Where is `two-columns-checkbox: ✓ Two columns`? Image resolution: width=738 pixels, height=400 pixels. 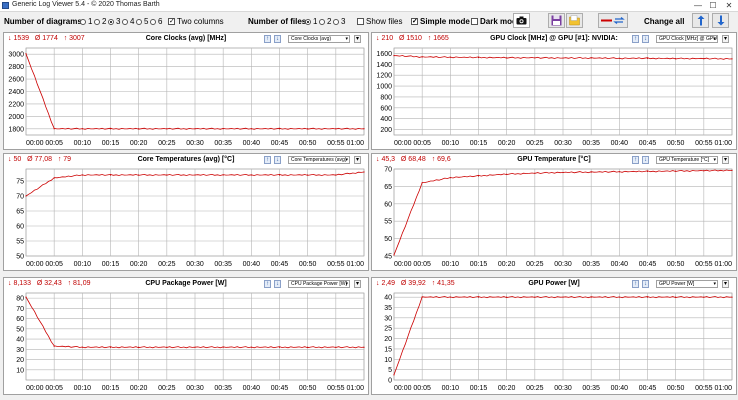 two-columns-checkbox: ✓ Two columns is located at coordinates (196, 21).